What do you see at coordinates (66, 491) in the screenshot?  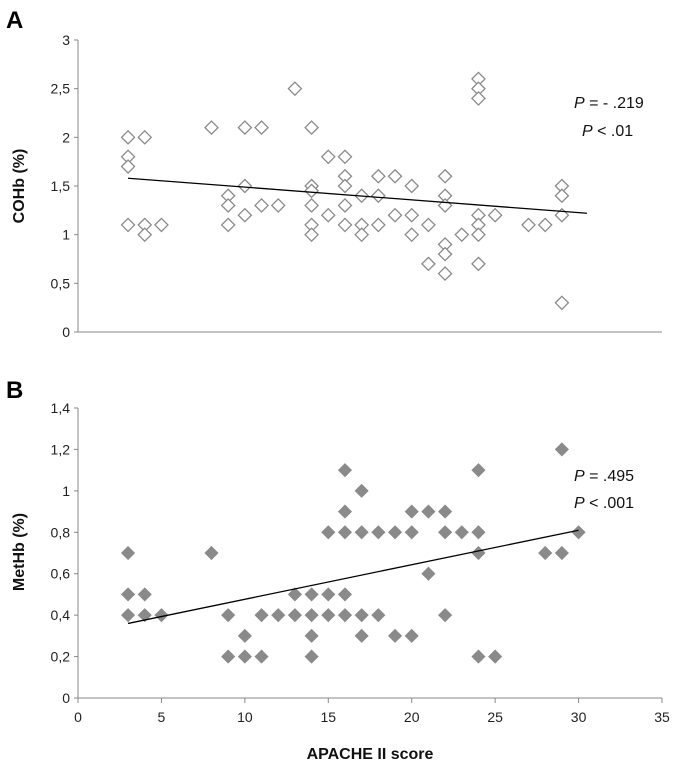 I see `panel-b-y-tick-label: 1` at bounding box center [66, 491].